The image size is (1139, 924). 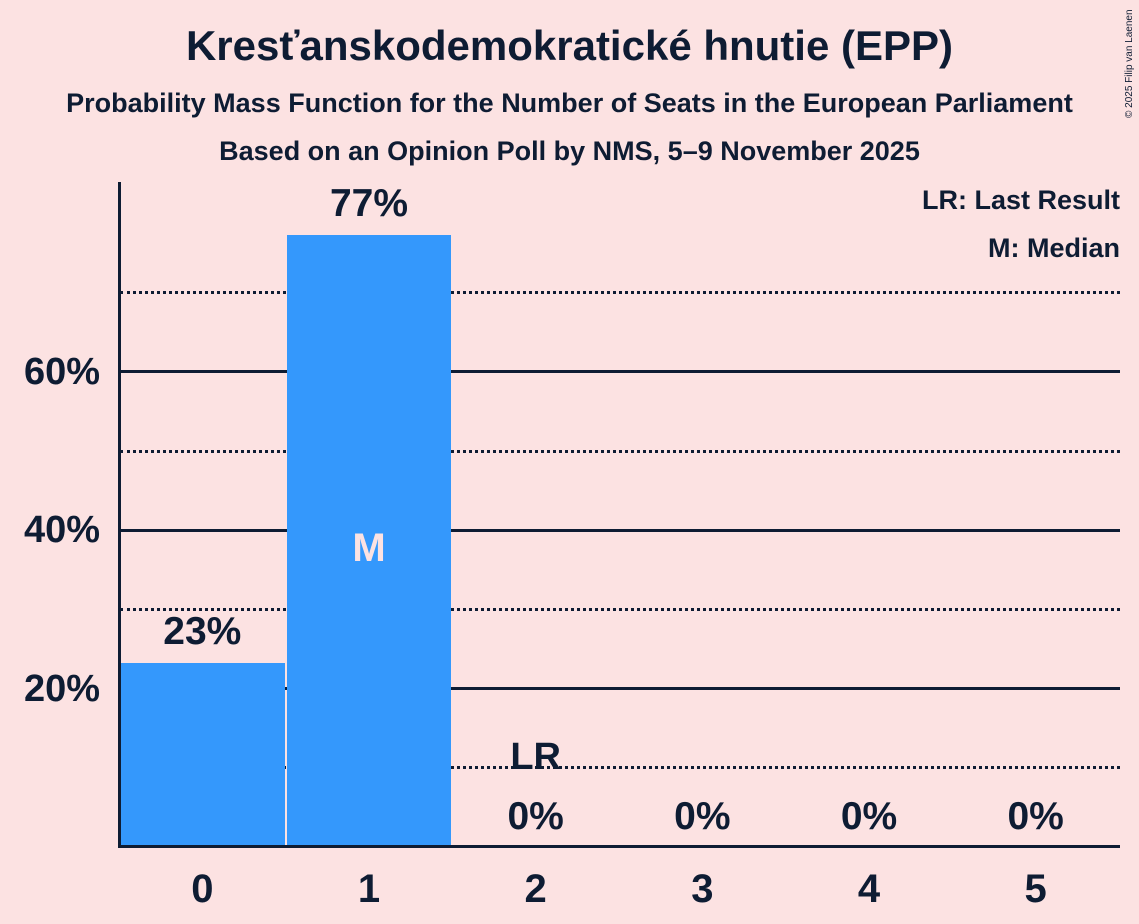 I want to click on x-tick-label: 1, so click(x=369, y=889).